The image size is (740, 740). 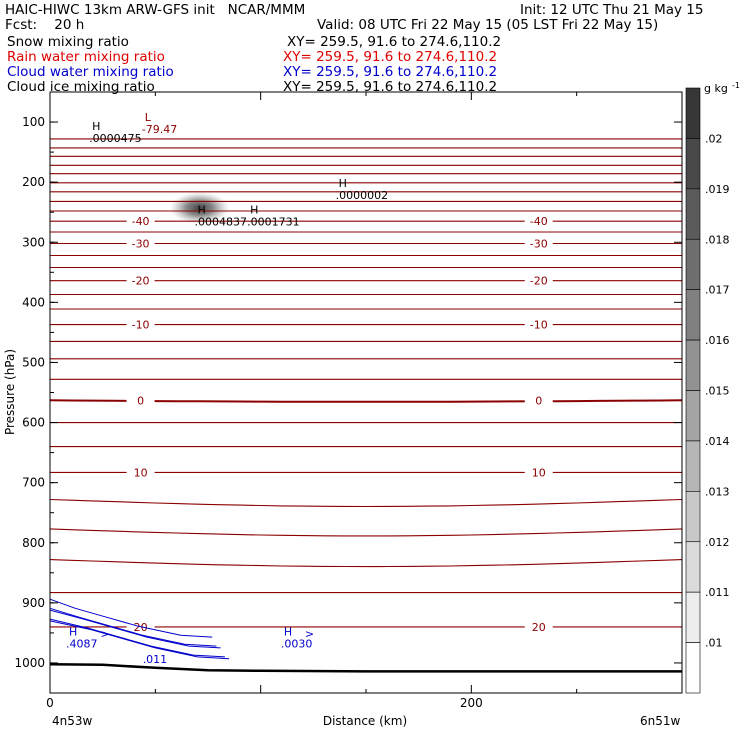 What do you see at coordinates (141, 627) in the screenshot?
I see `temperature-contour-label: 20` at bounding box center [141, 627].